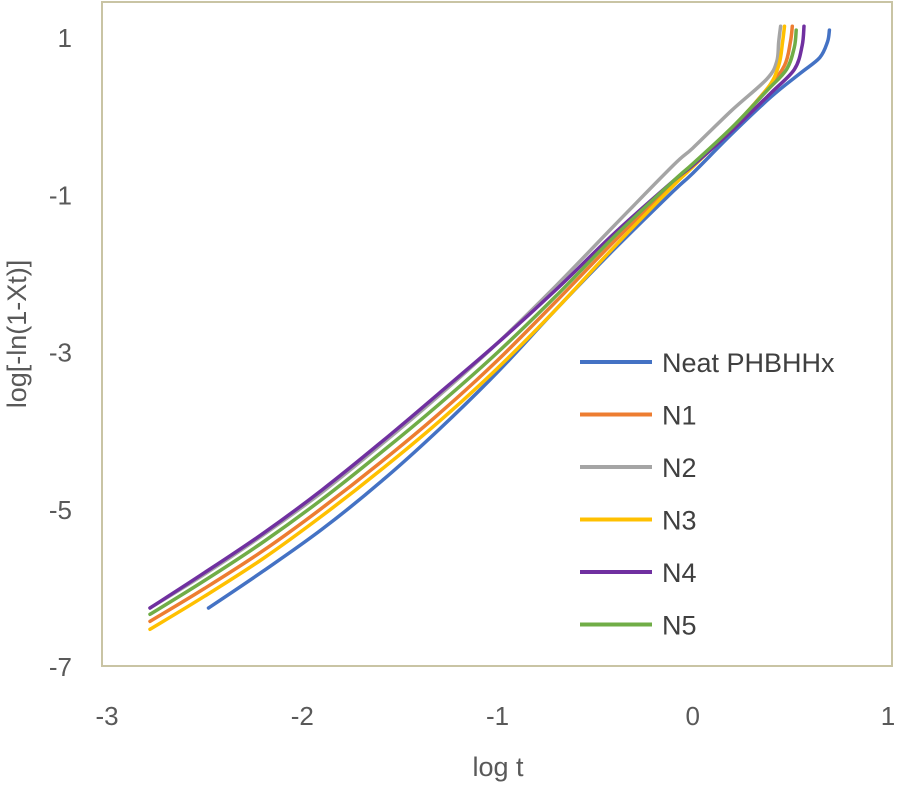 The image size is (900, 786). I want to click on y-axis-title: log[-ln(1-Xt)], so click(17, 334).